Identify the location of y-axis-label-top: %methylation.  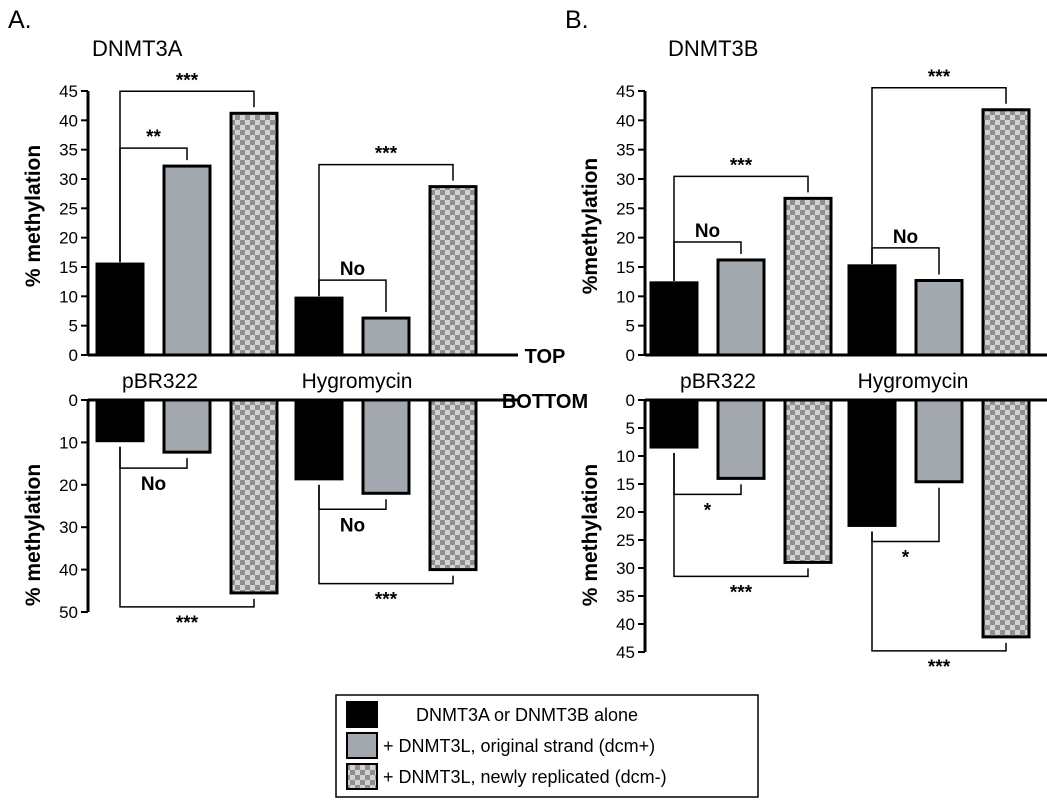
(590, 226).